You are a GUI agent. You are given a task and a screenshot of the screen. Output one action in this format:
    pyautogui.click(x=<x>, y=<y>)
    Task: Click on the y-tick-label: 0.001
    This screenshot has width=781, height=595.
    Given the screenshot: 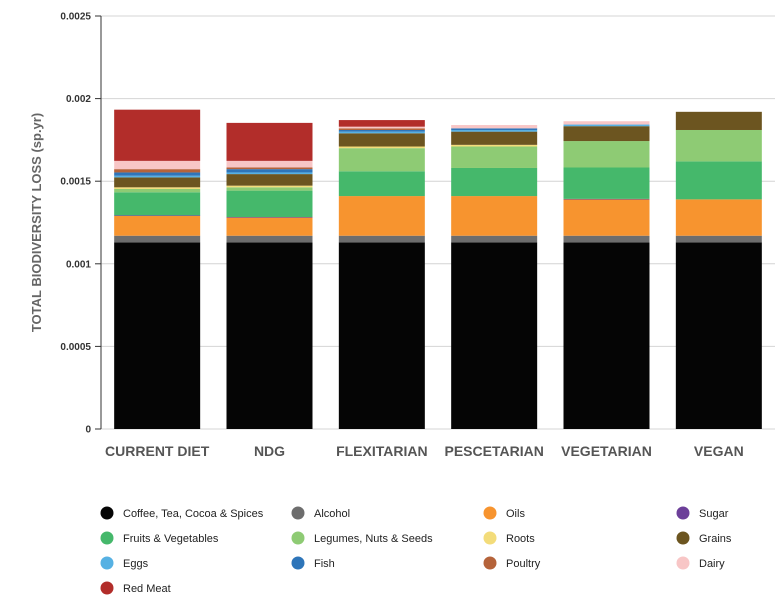 What is the action you would take?
    pyautogui.click(x=78, y=264)
    